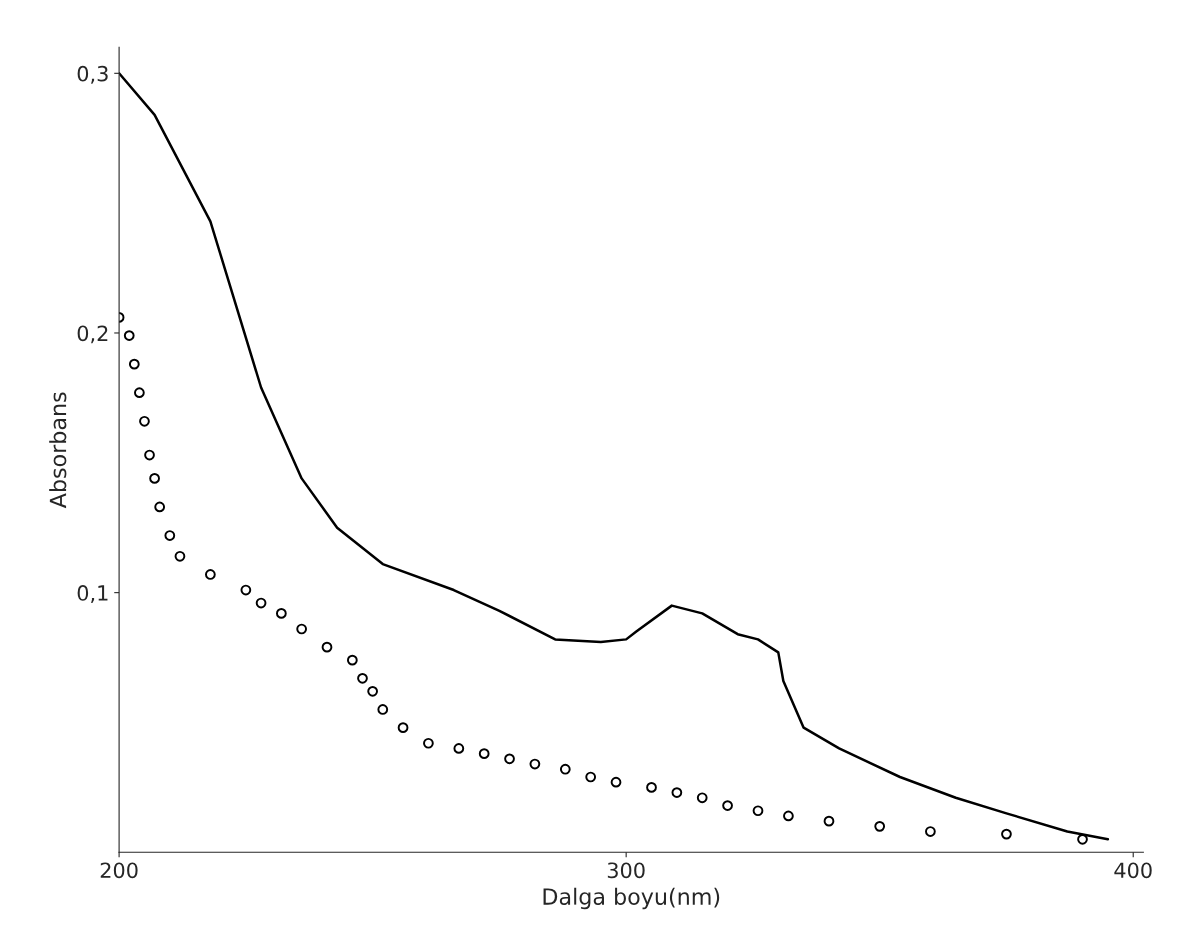  Describe the element at coordinates (92, 594) in the screenshot. I see `y-tick-label: 0,1` at that location.